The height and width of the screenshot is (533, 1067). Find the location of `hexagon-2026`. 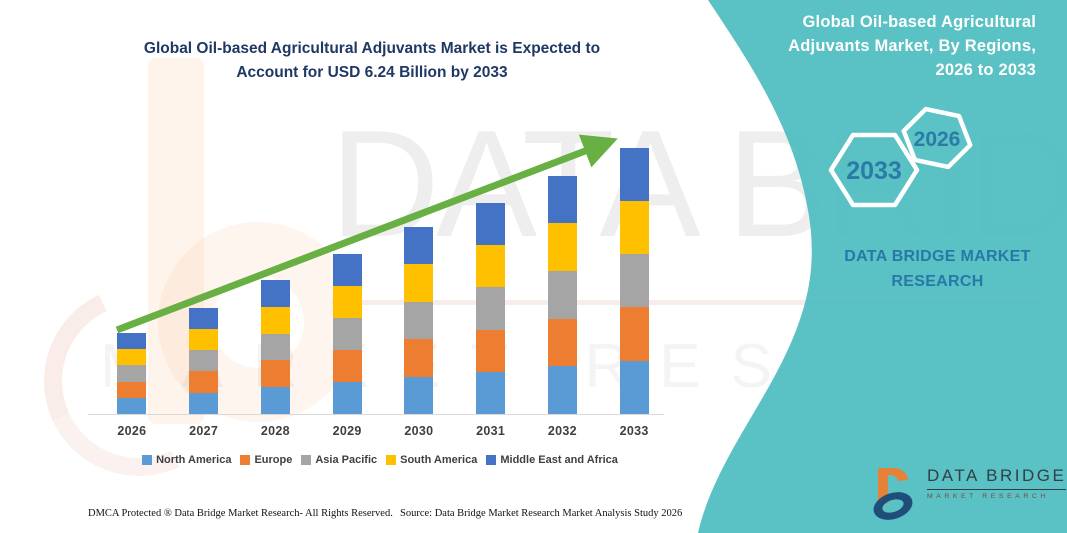

hexagon-2026 is located at coordinates (937, 138).